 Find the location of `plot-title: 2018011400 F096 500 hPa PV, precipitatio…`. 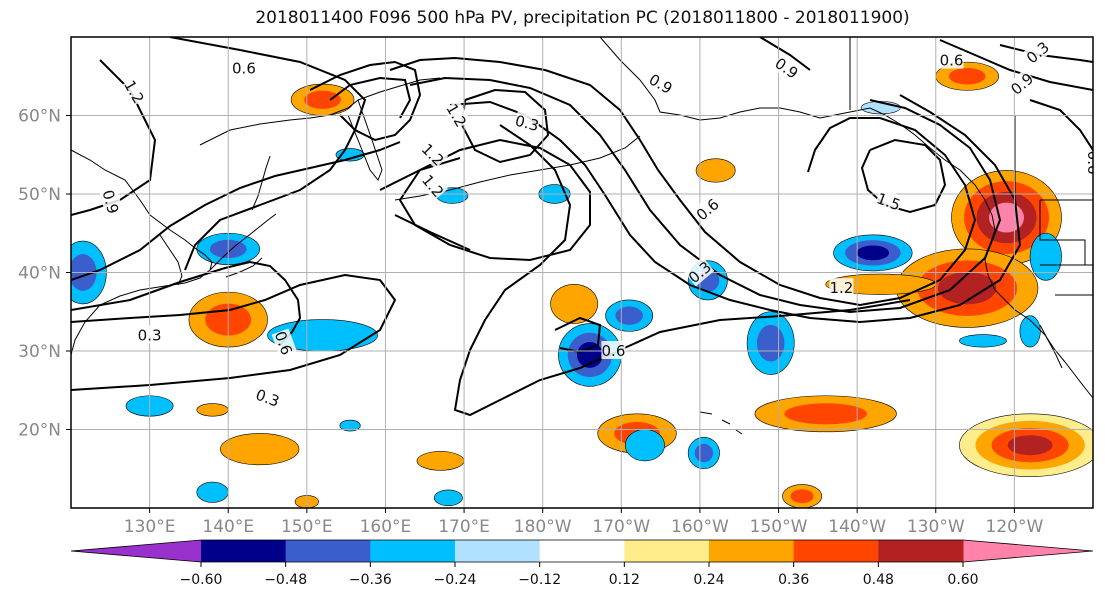

plot-title: 2018011400 F096 500 hPa PV, precipitatio… is located at coordinates (582, 18).